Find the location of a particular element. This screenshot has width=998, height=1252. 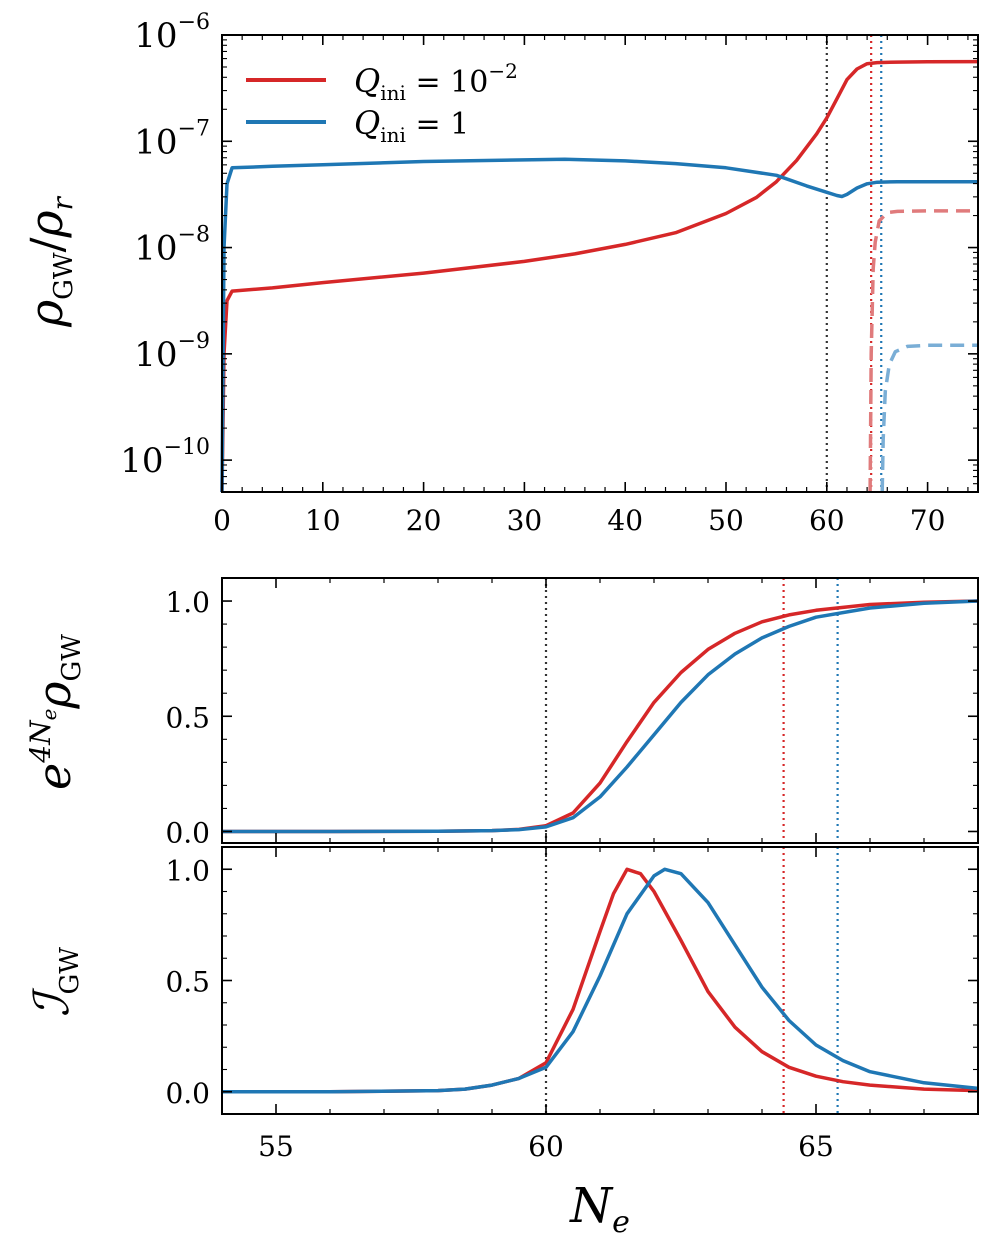

middle-ytick-label: 0.5 is located at coordinates (187, 717).